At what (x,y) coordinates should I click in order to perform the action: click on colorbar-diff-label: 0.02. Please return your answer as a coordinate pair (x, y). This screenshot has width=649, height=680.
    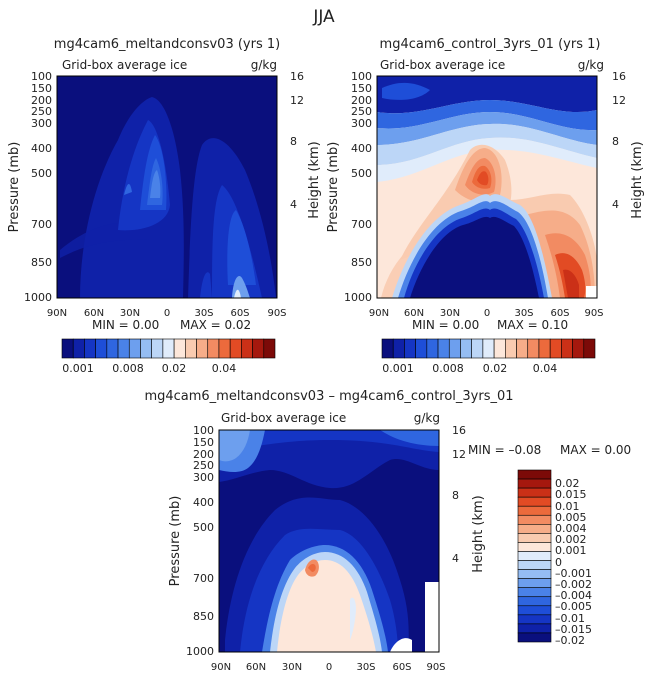
    Looking at the image, I should click on (567, 483).